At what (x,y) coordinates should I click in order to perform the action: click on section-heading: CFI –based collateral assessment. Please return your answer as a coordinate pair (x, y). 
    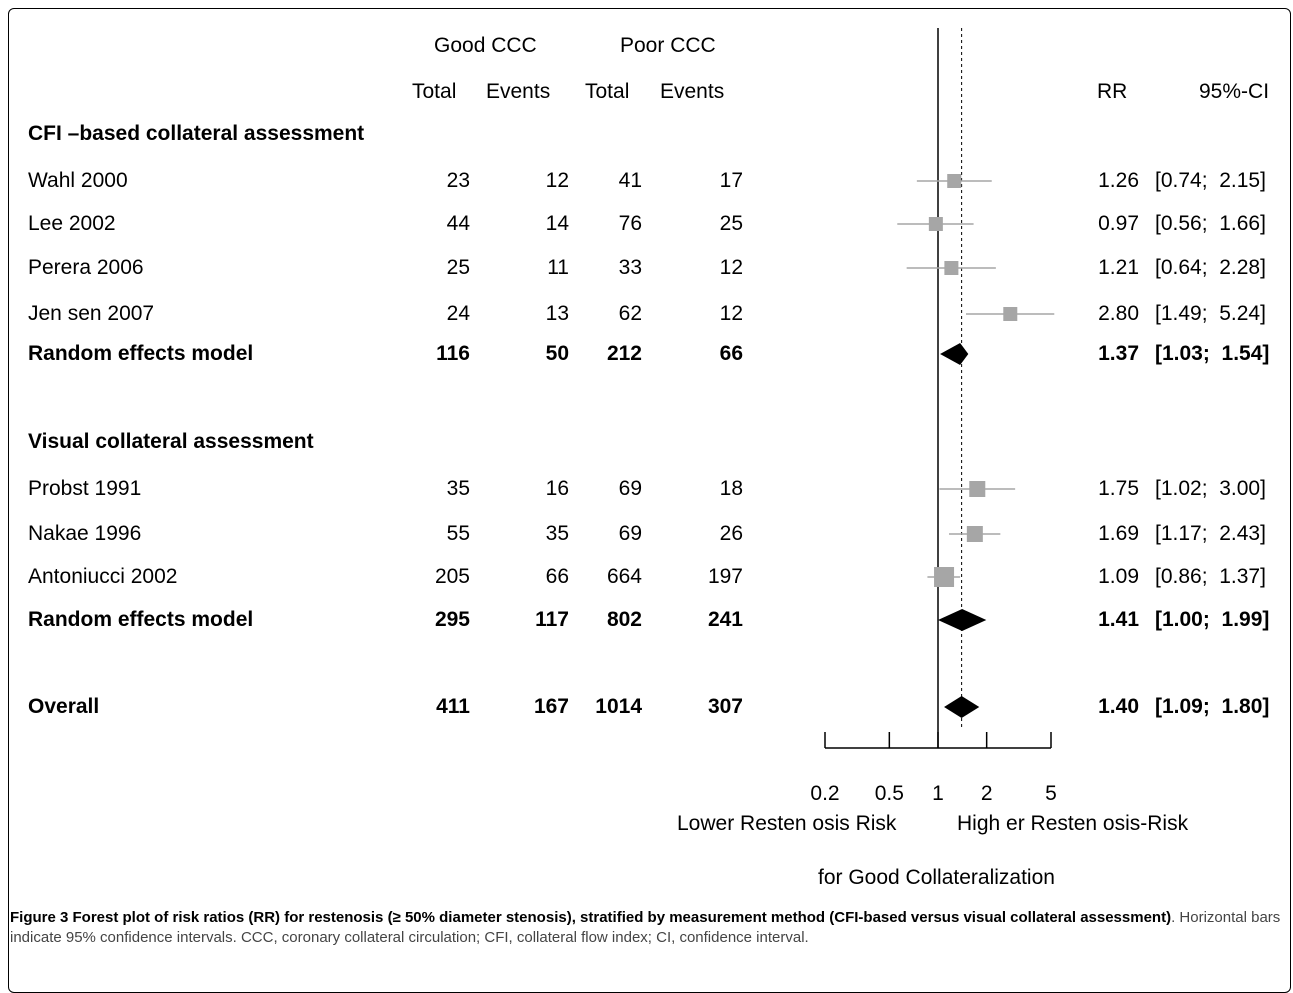
    Looking at the image, I should click on (196, 133).